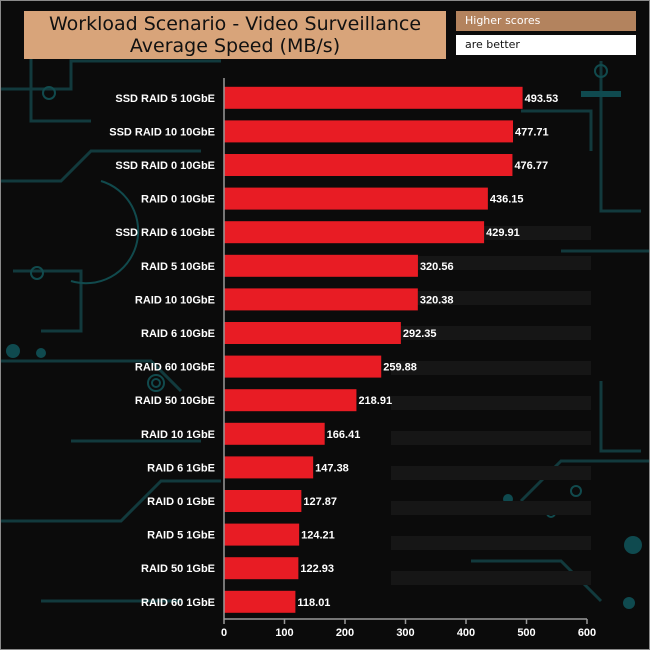  What do you see at coordinates (503, 233) in the screenshot?
I see `value-label: 429.91` at bounding box center [503, 233].